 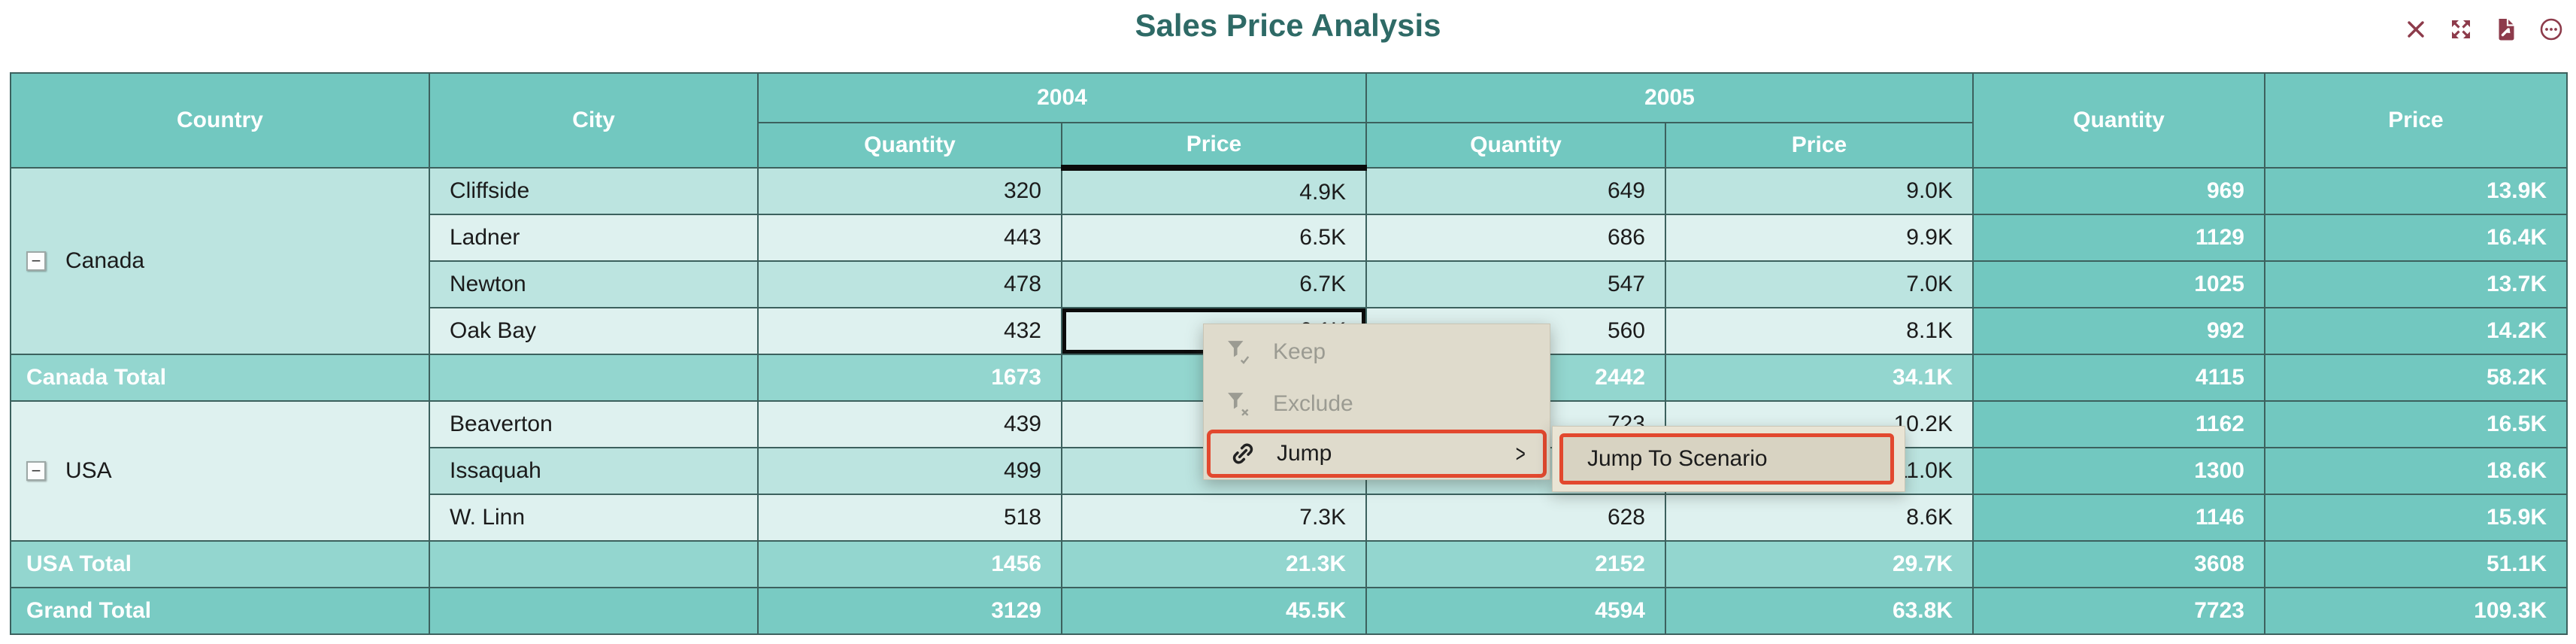 I want to click on total-quantity-cell: 1025, so click(x=2118, y=284).